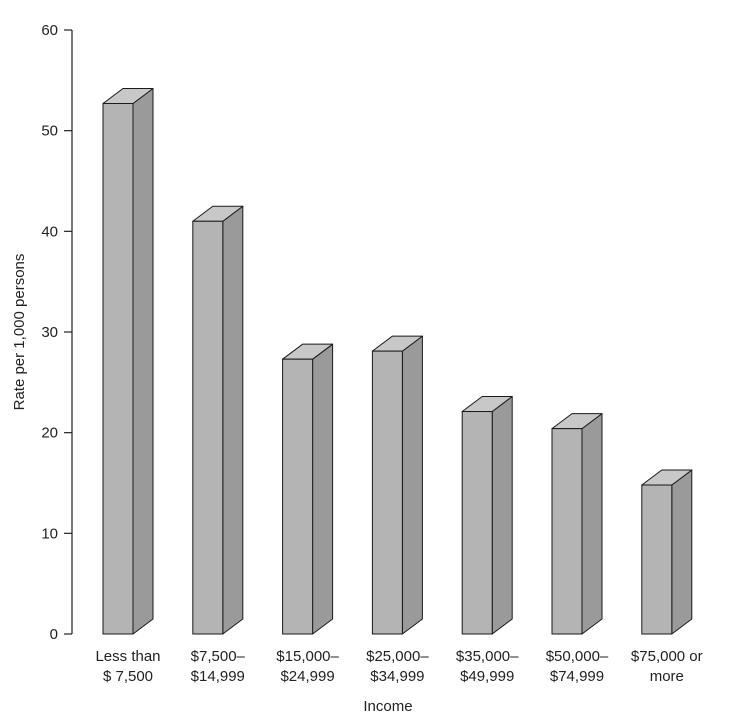  Describe the element at coordinates (54, 634) in the screenshot. I see `y-tick-label: 0` at that location.